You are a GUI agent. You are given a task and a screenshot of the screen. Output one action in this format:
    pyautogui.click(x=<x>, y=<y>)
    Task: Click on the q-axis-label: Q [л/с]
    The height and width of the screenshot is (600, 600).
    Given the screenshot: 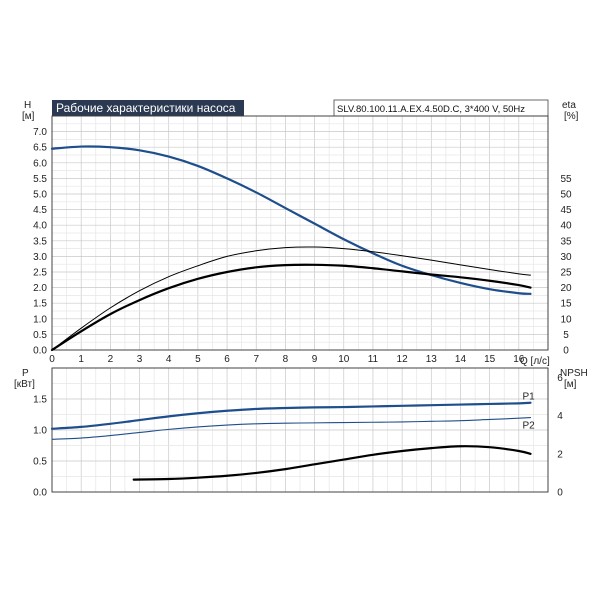 What is the action you would take?
    pyautogui.click(x=535, y=361)
    